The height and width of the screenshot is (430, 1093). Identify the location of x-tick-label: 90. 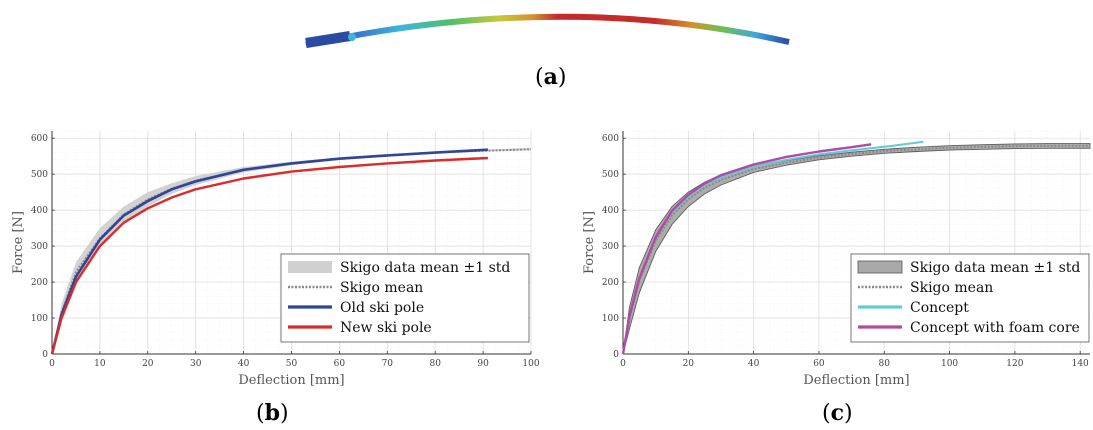
(483, 364).